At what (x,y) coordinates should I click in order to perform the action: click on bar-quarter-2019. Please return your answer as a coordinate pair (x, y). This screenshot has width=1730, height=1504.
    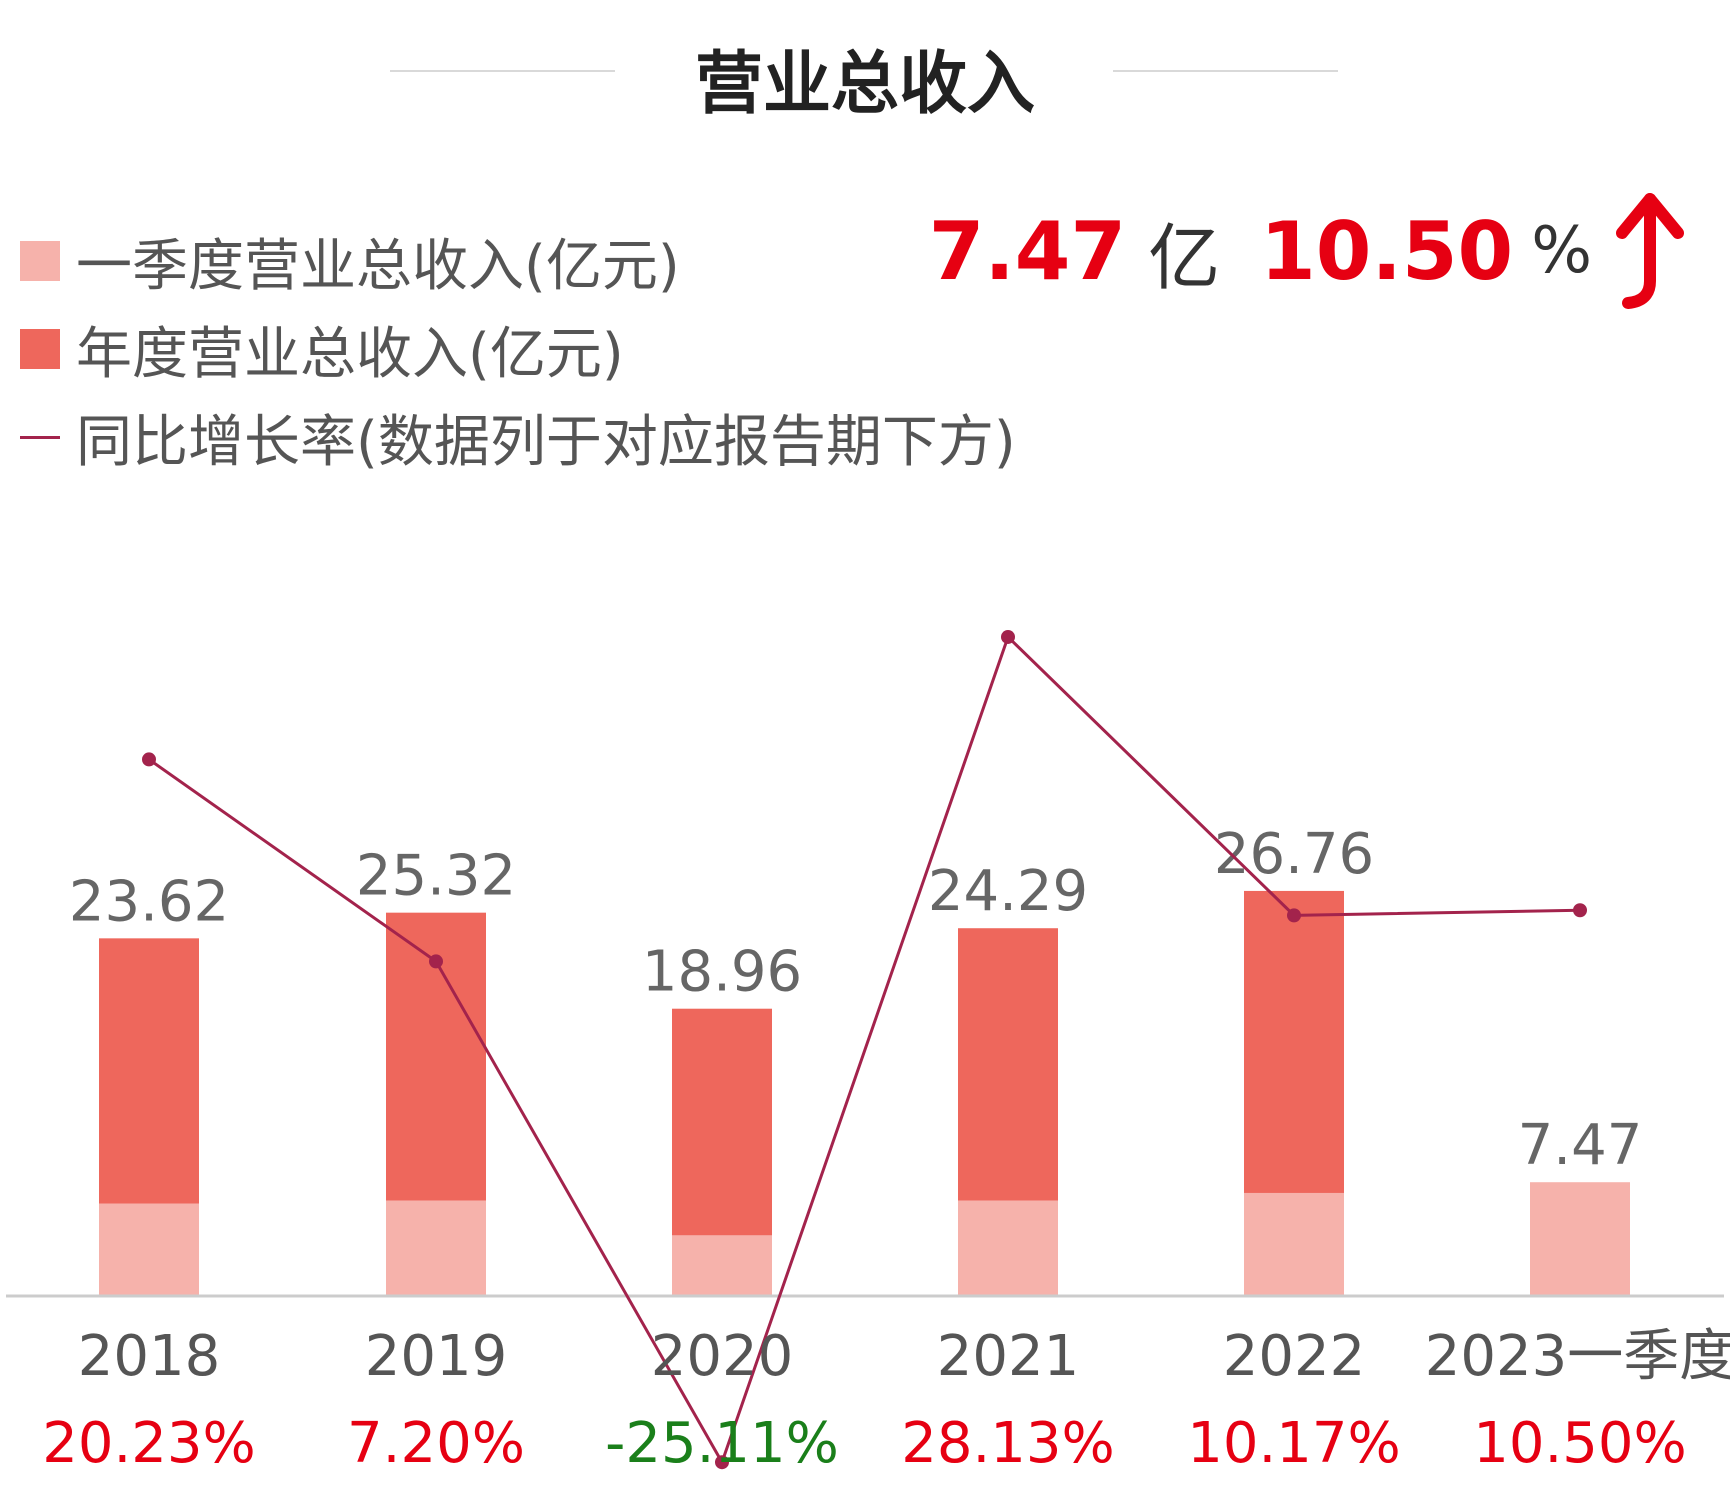
    Looking at the image, I should click on (436, 1247).